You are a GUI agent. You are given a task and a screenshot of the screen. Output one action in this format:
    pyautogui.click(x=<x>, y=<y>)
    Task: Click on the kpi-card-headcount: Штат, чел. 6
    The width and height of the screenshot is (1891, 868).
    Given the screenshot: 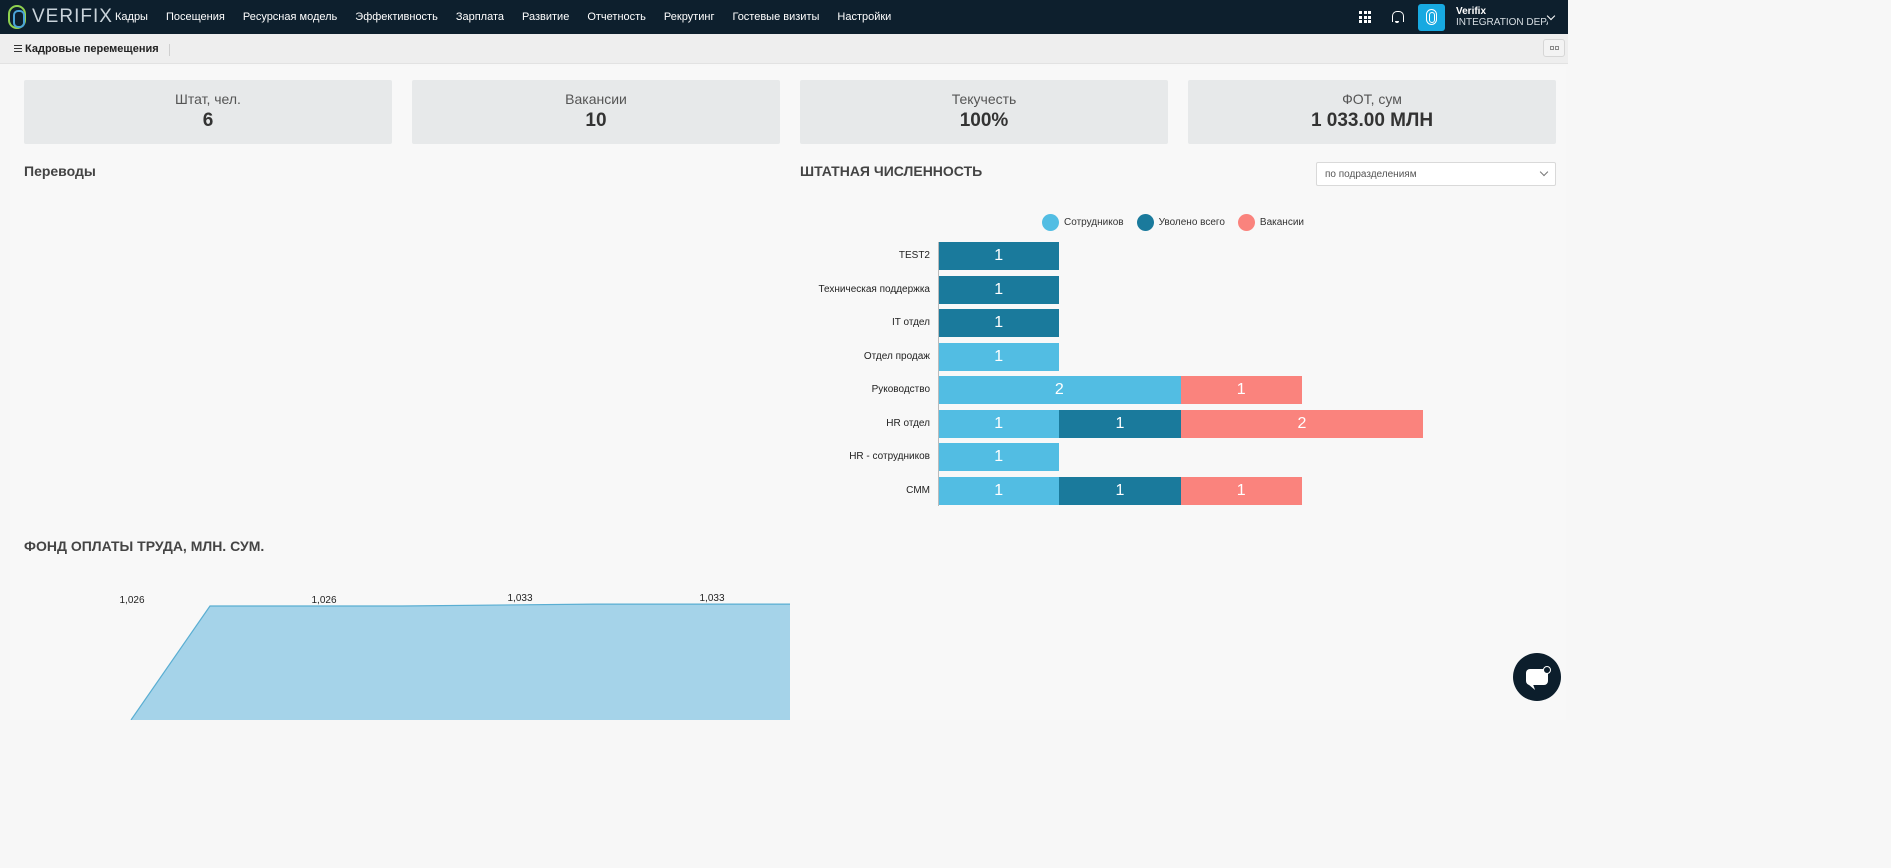 What is the action you would take?
    pyautogui.click(x=208, y=112)
    